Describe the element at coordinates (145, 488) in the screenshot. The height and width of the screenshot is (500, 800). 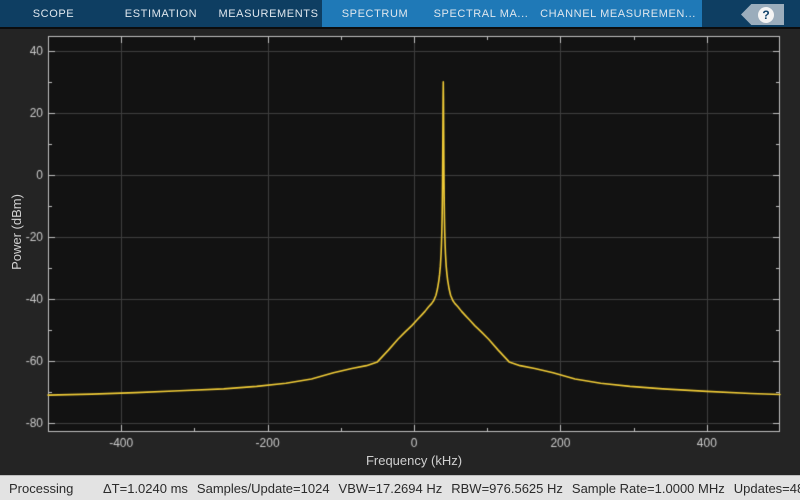
I see `status-stat: ΔT=1.0240 ms` at that location.